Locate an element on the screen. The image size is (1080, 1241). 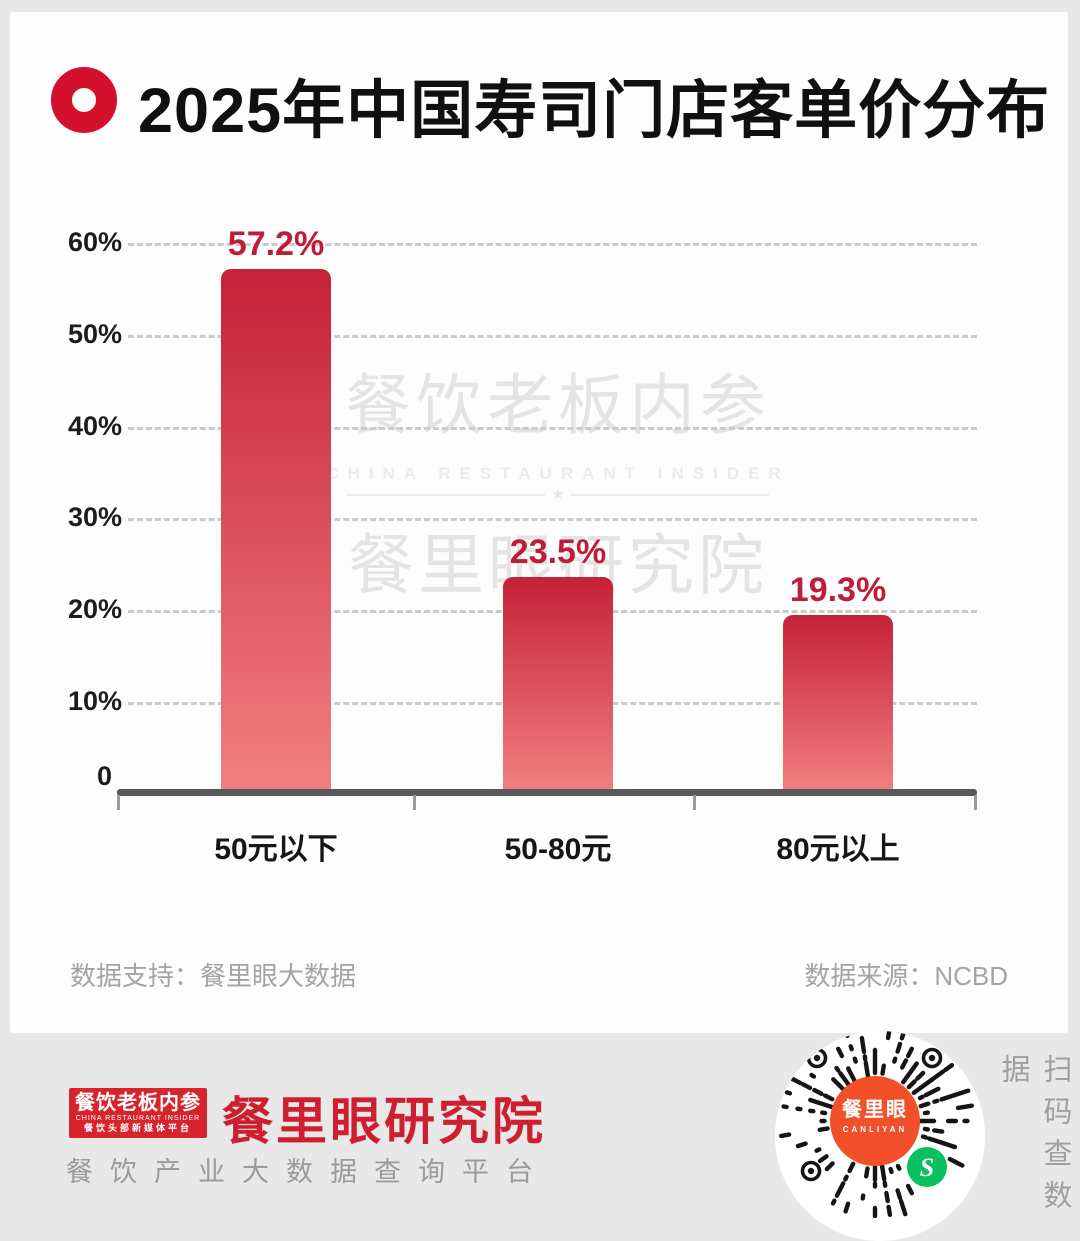
brand-title: 餐里眼研究院 is located at coordinates (384, 1123).